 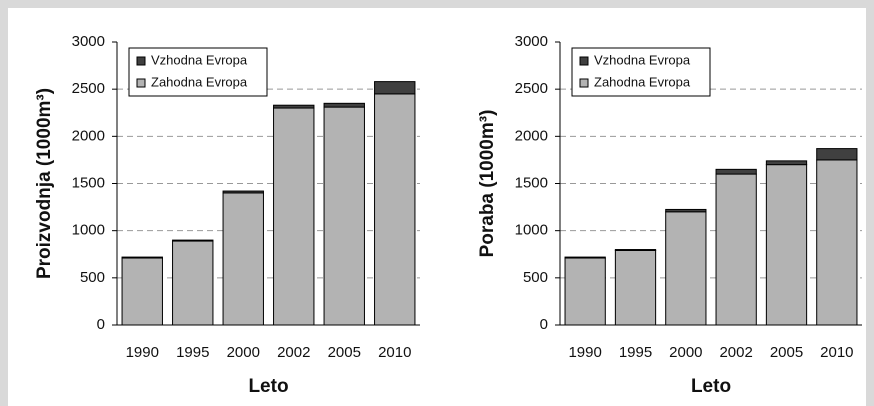 I want to click on y-axis-label: Proizvodnja (1000m³), so click(x=44, y=183).